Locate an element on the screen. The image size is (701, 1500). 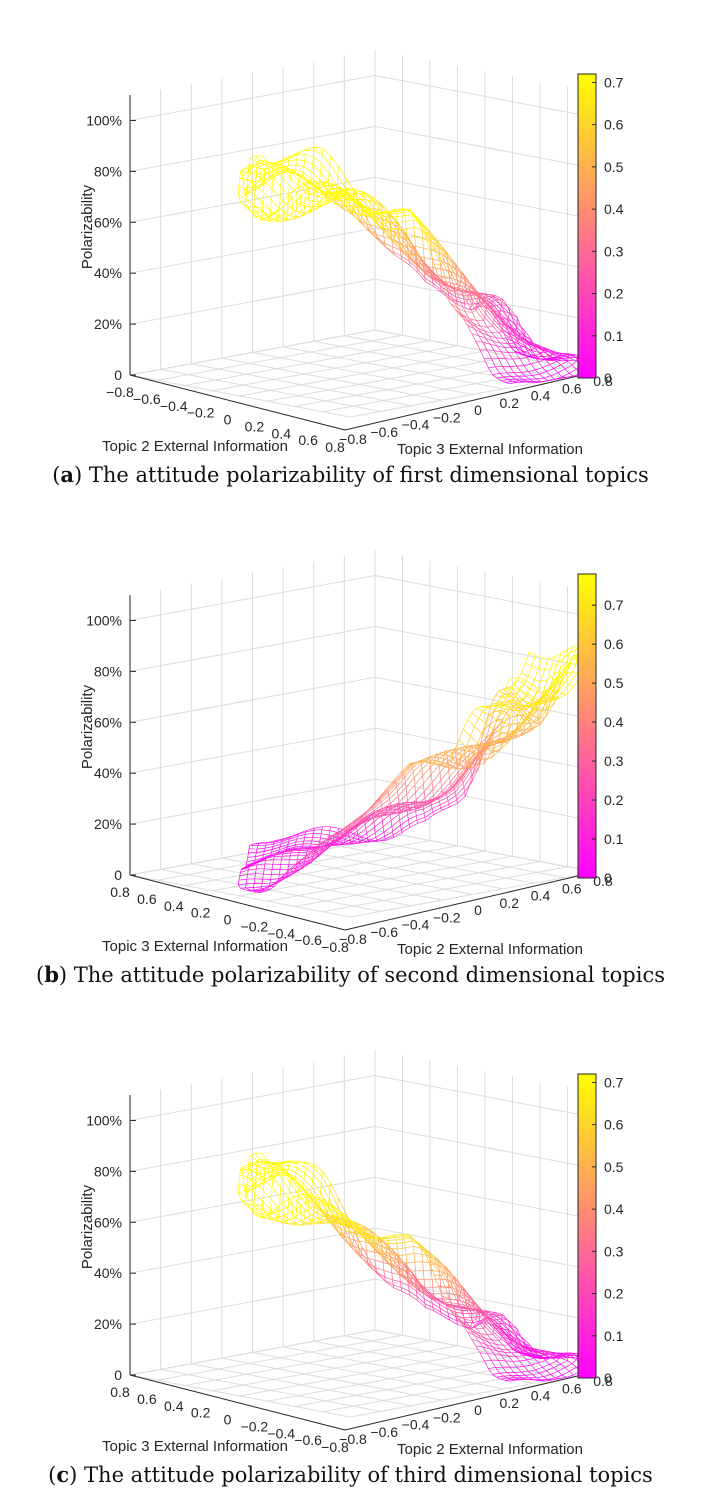
surface-mesh is located at coordinates (415, 1267).